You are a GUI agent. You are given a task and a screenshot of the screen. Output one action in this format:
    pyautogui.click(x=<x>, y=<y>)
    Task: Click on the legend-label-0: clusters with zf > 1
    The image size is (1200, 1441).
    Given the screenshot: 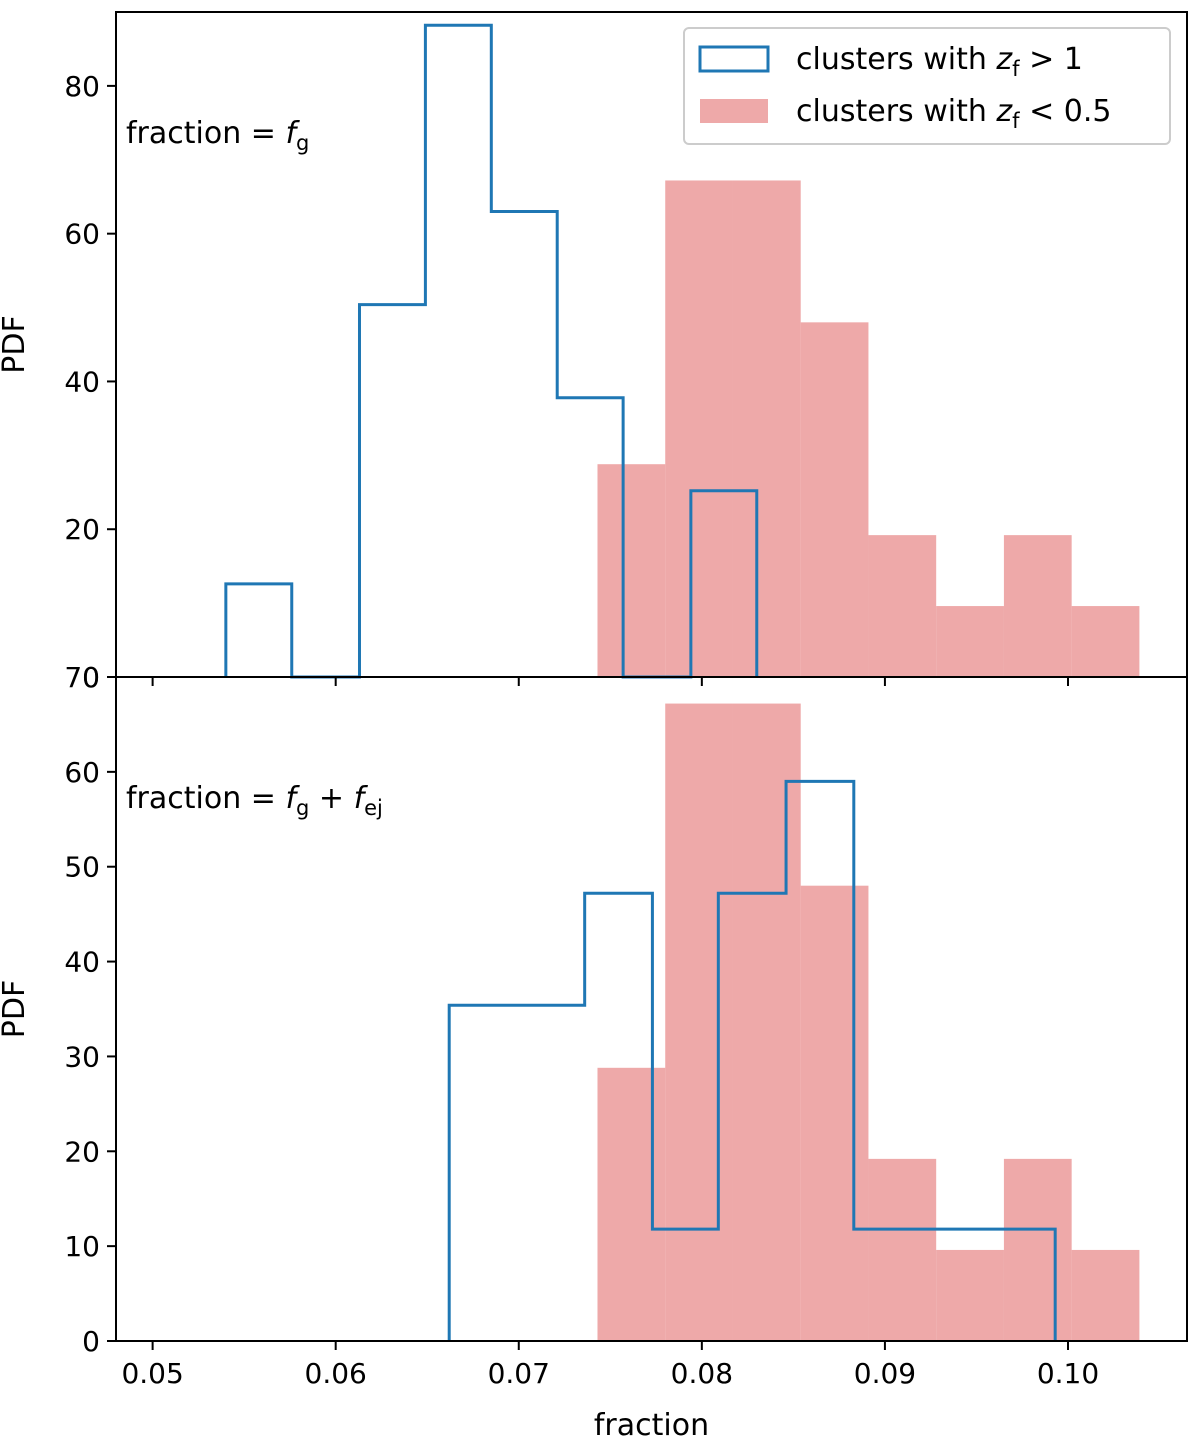 What is the action you would take?
    pyautogui.click(x=939, y=61)
    